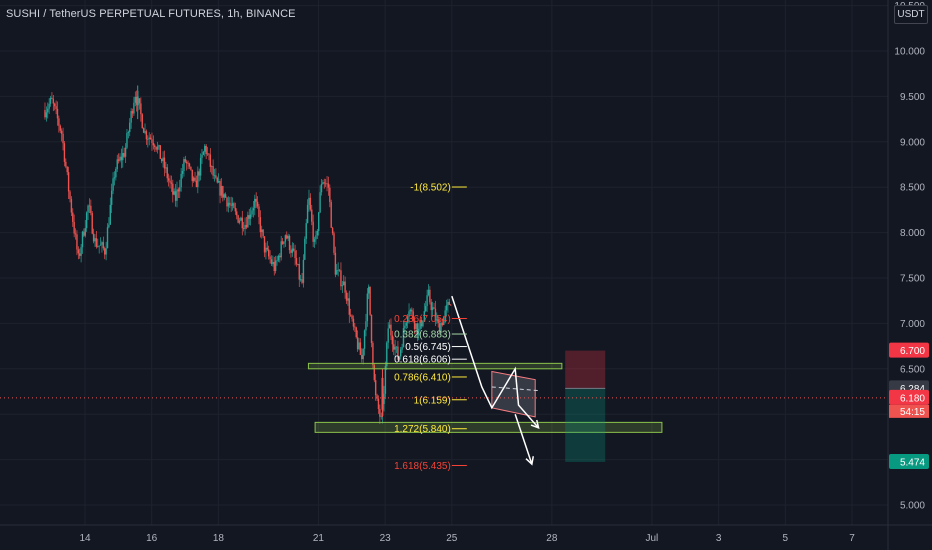 This screenshot has height=550, width=932. What do you see at coordinates (652, 538) in the screenshot?
I see `time-tick-label: Jul` at bounding box center [652, 538].